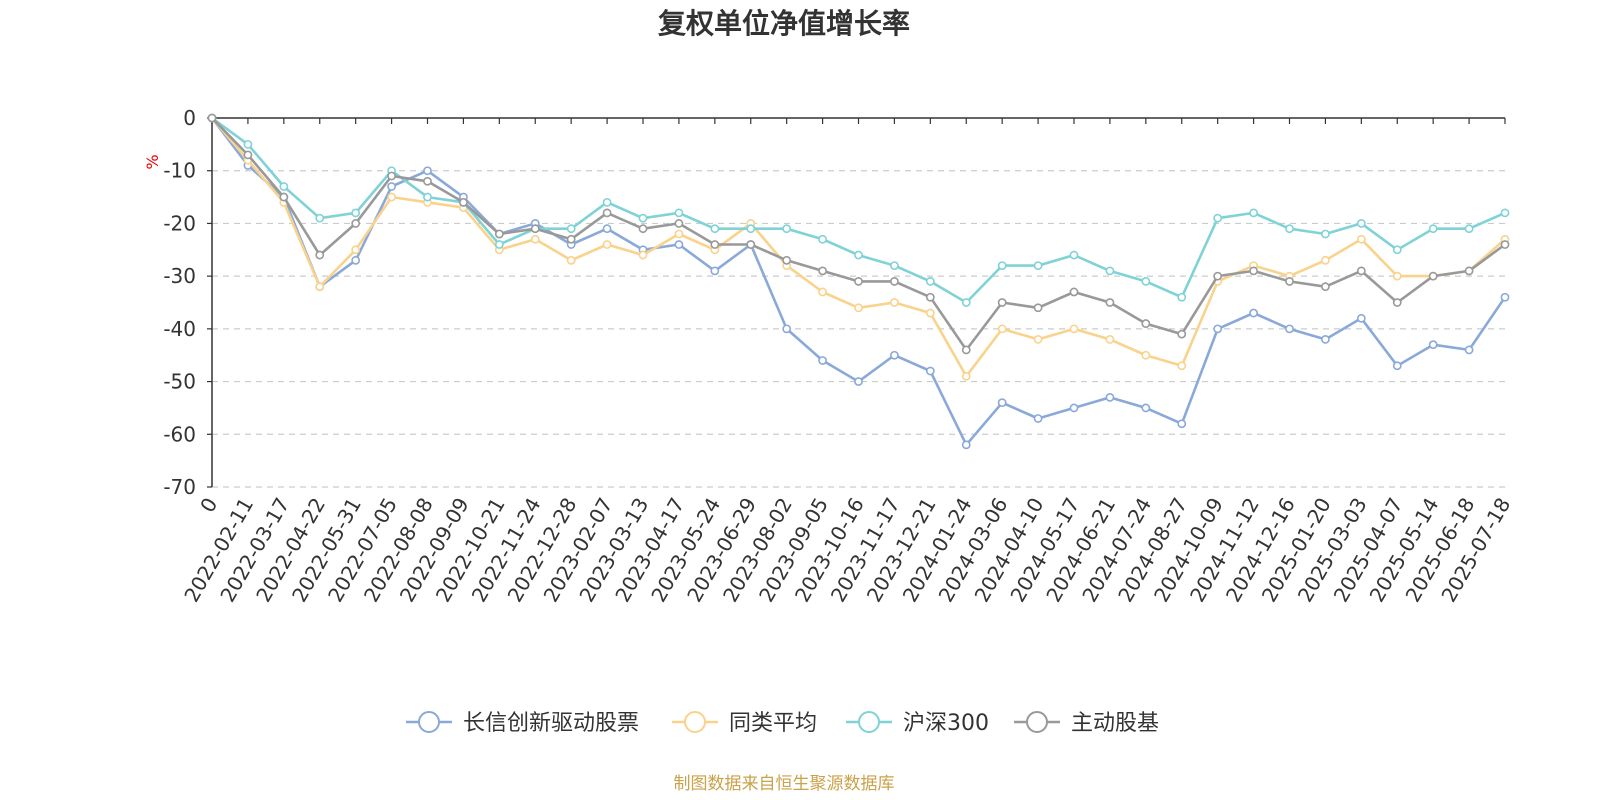 This screenshot has height=800, width=1600. What do you see at coordinates (179, 434) in the screenshot?
I see `y-tick-label: -60` at bounding box center [179, 434].